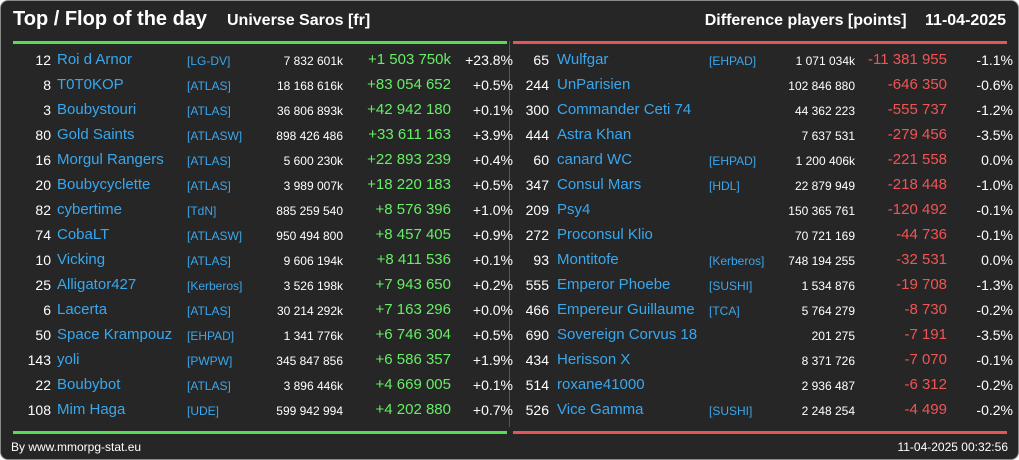  Describe the element at coordinates (263, 360) in the screenshot. I see `list-item: 143 yoli [PWPW] 345 847 856 +6 586 357 +1.9%` at that location.